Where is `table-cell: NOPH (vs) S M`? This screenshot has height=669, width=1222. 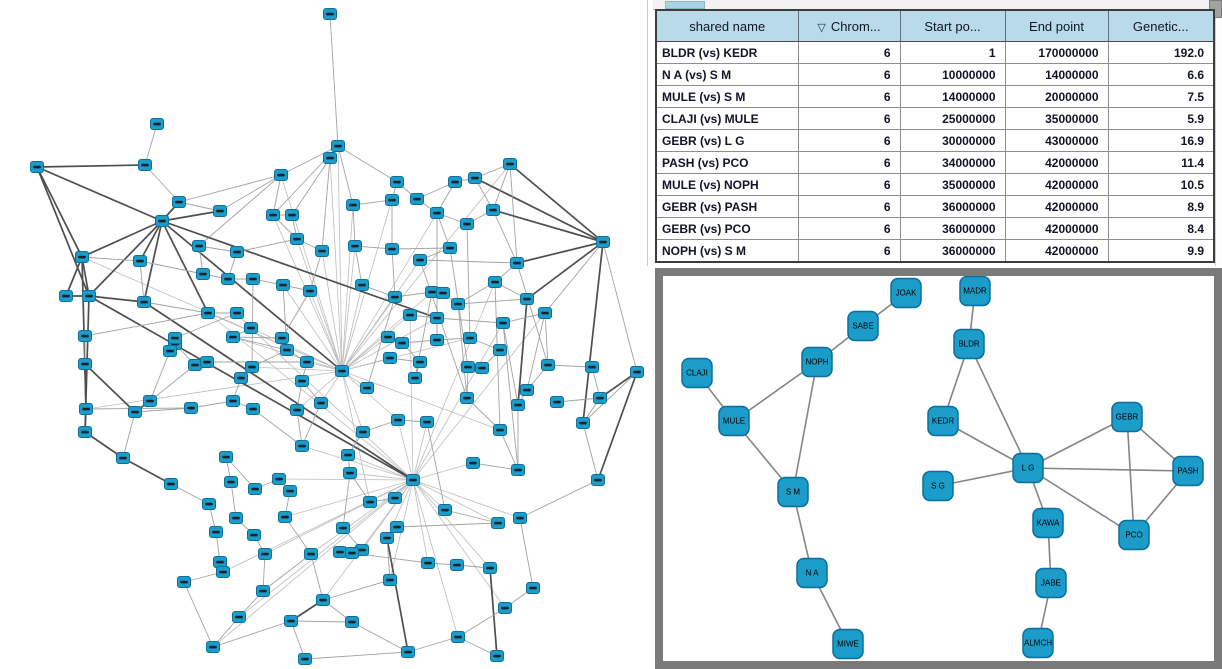 table-cell: NOPH (vs) S M is located at coordinates (727, 251).